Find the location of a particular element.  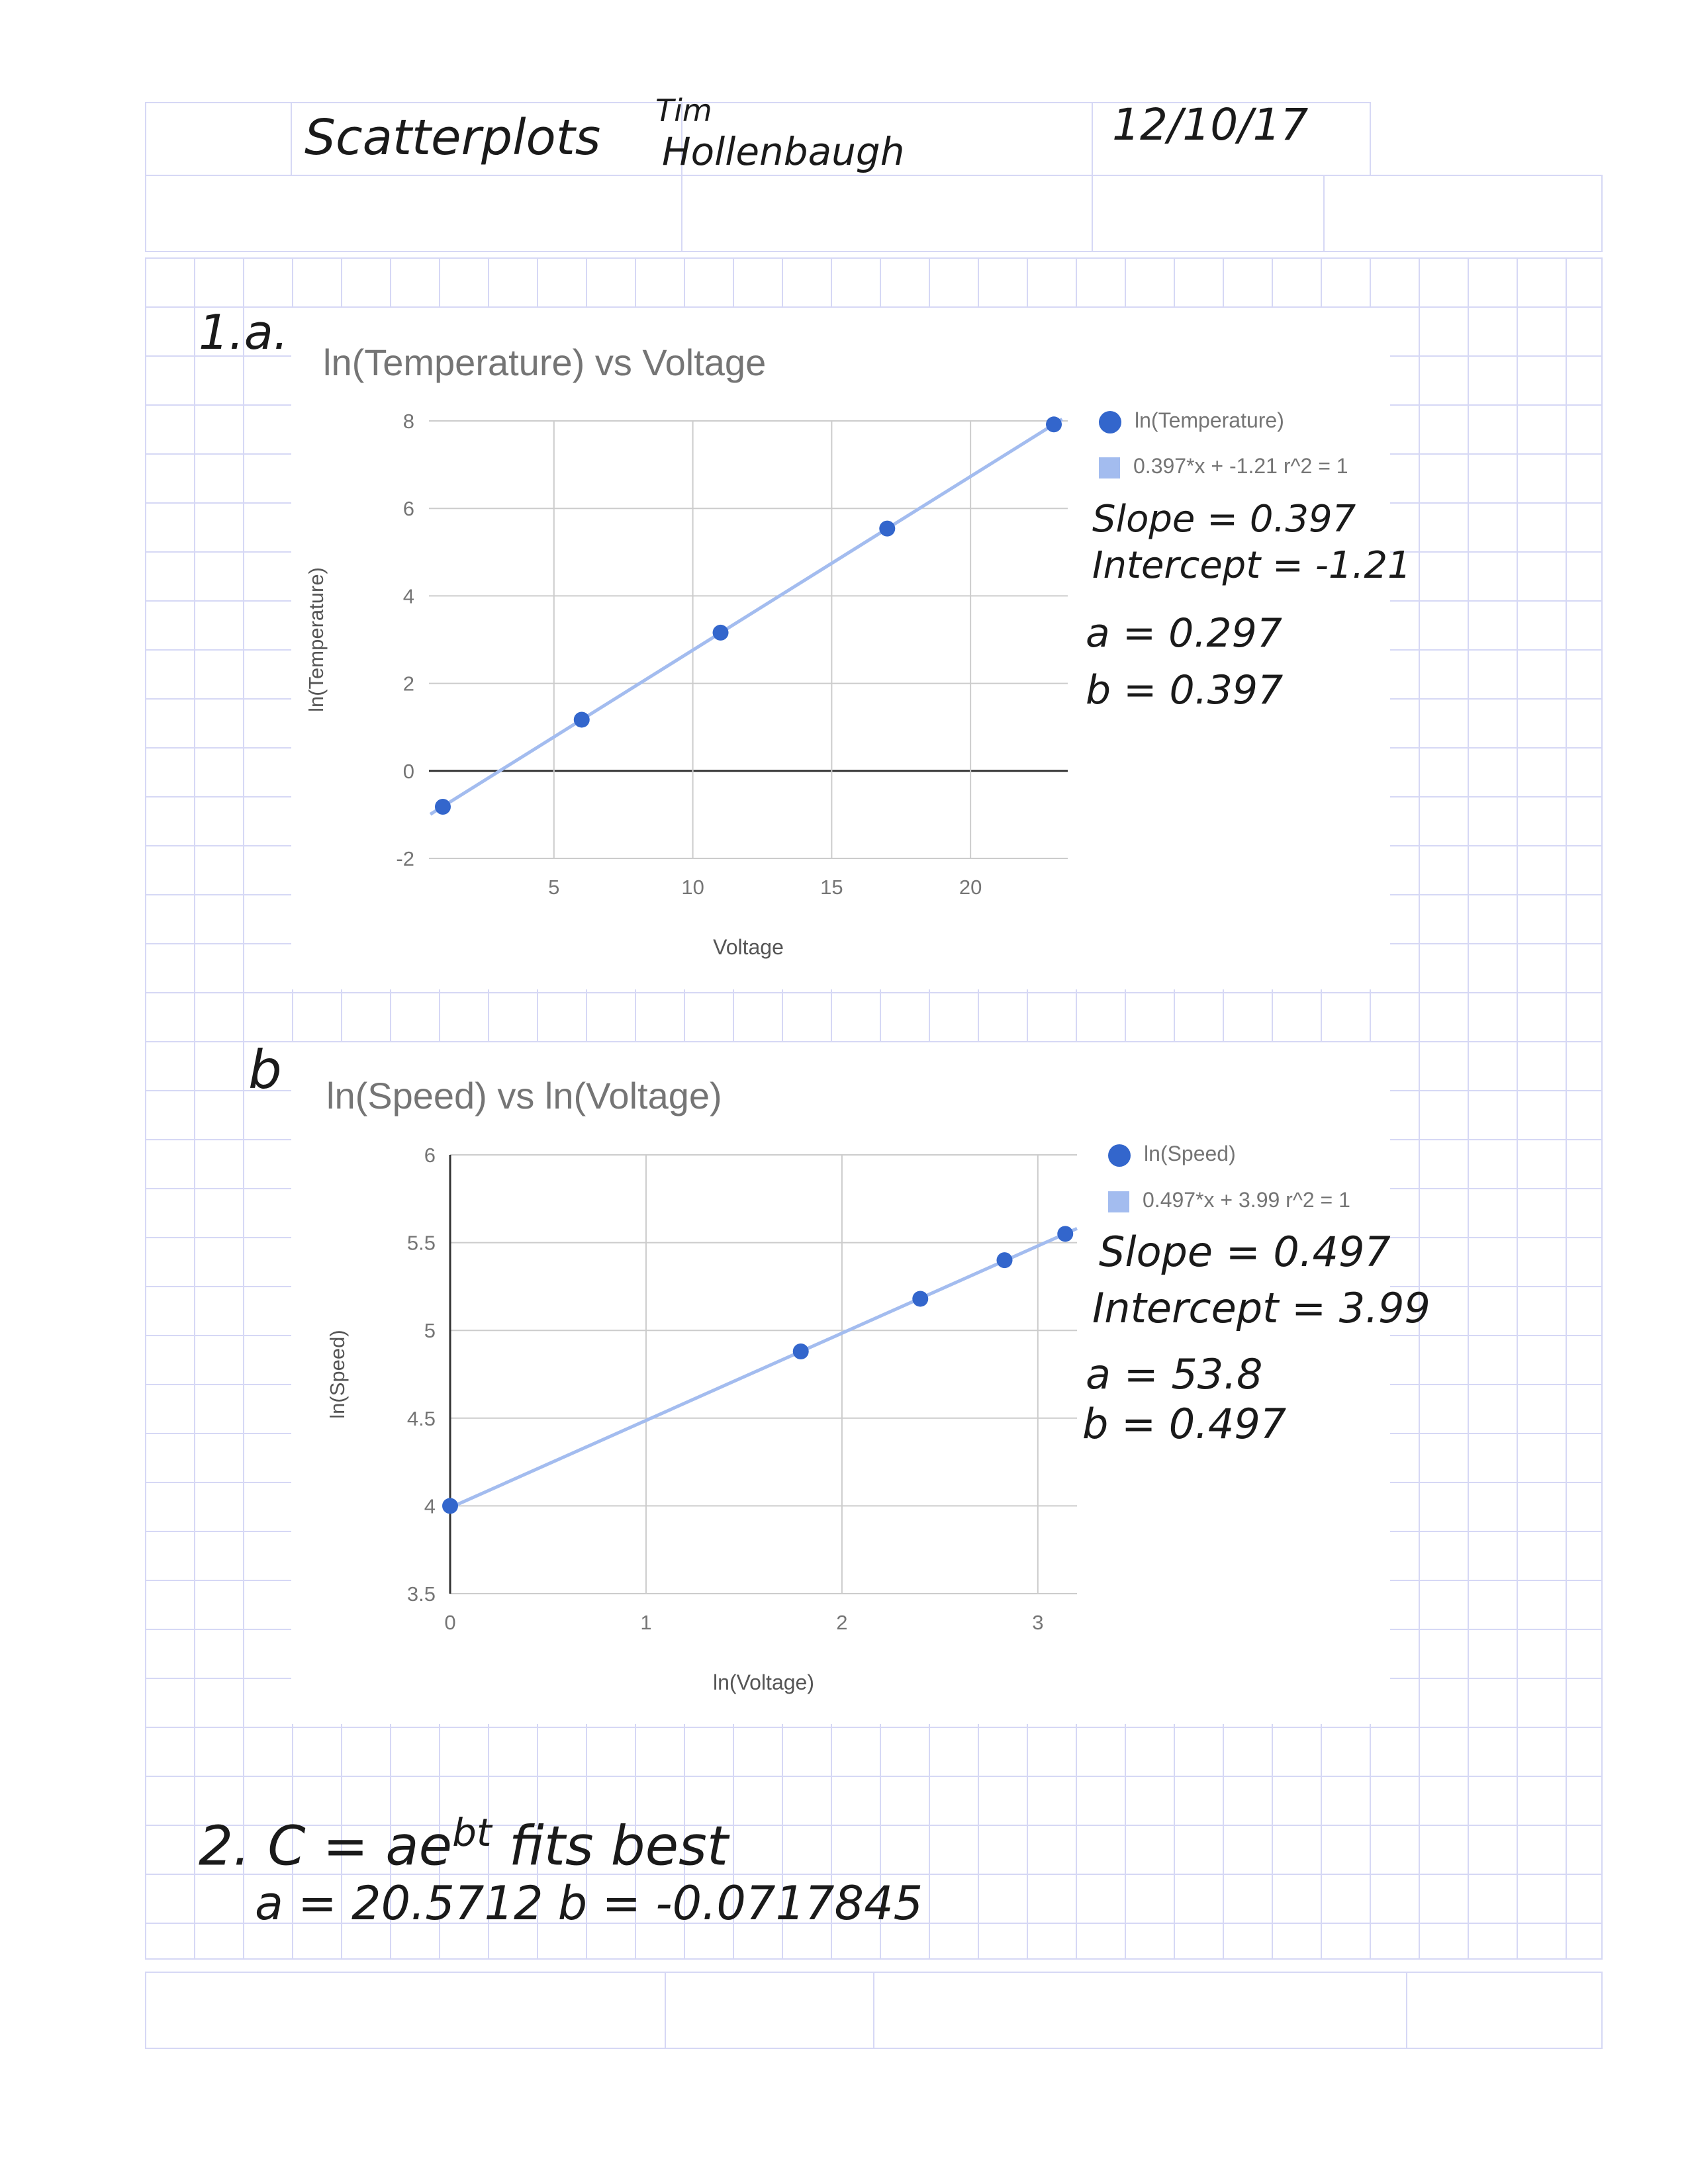

annotation-b-b: b = 0.497 is located at coordinates (1184, 1424).